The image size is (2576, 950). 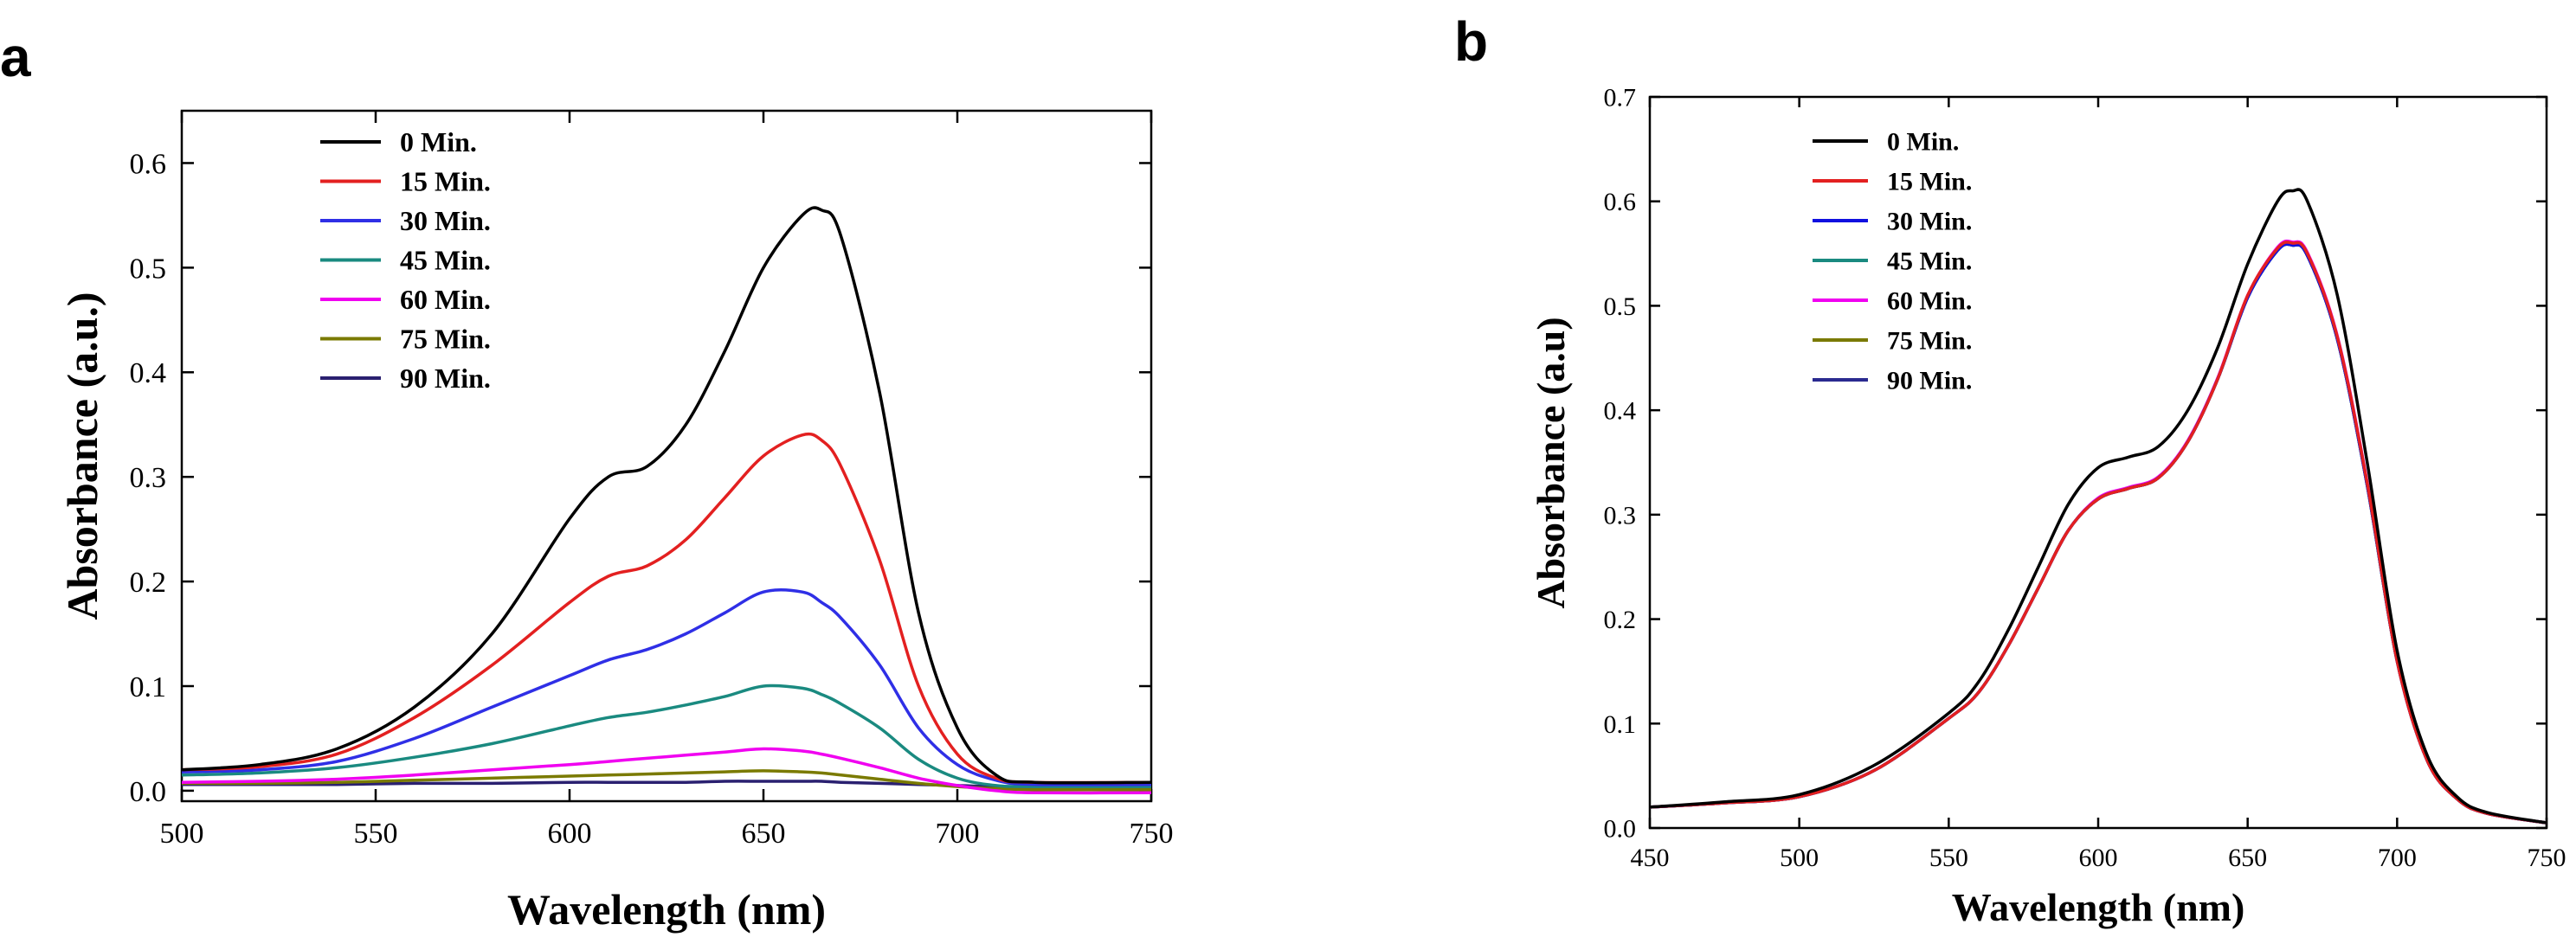 I want to click on y-tick-label: 0.7, so click(x=1620, y=98).